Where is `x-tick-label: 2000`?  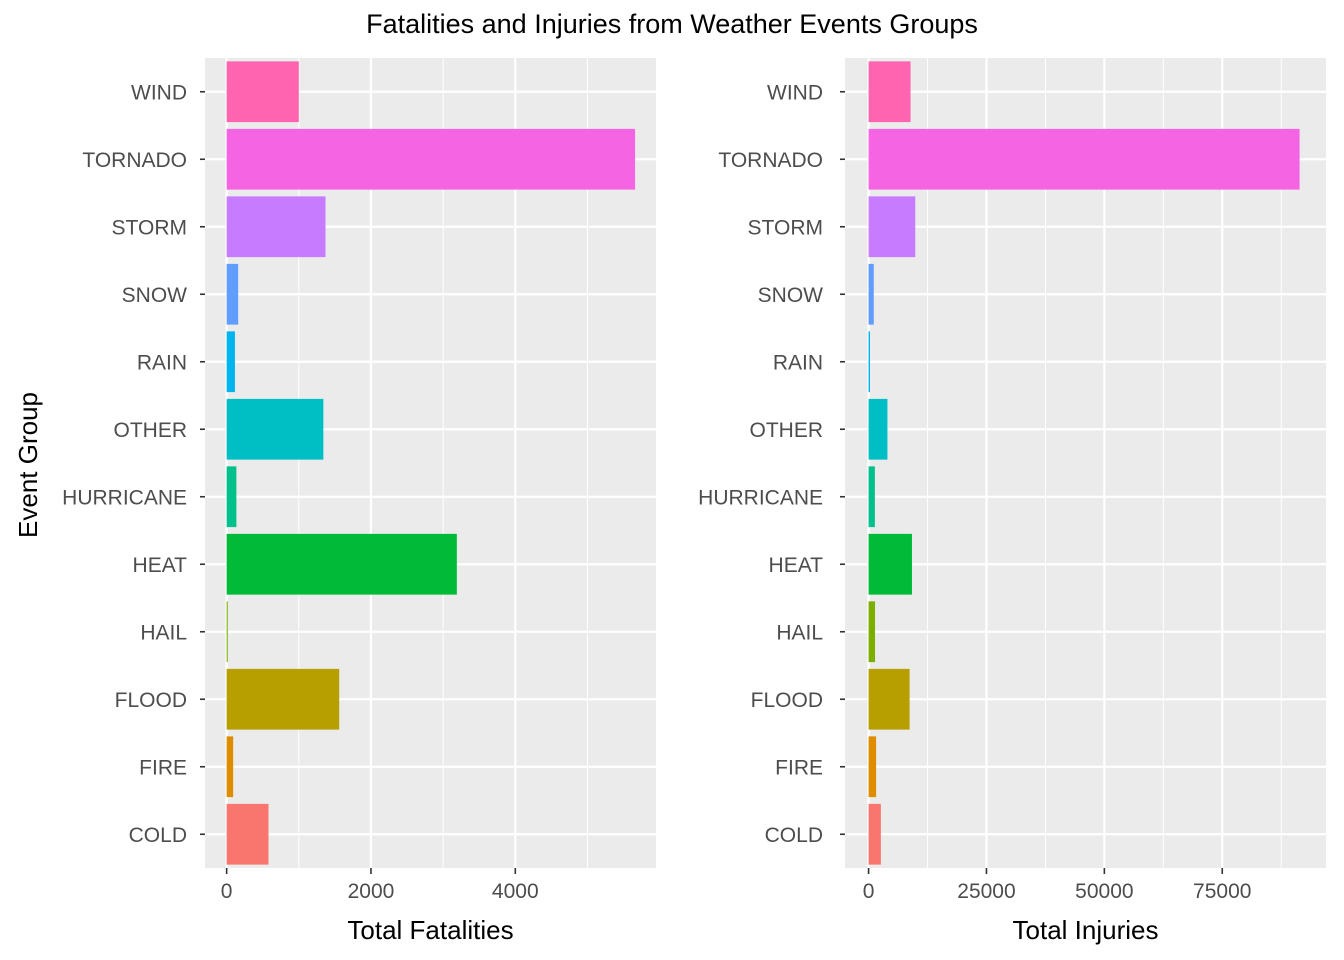
x-tick-label: 2000 is located at coordinates (371, 891).